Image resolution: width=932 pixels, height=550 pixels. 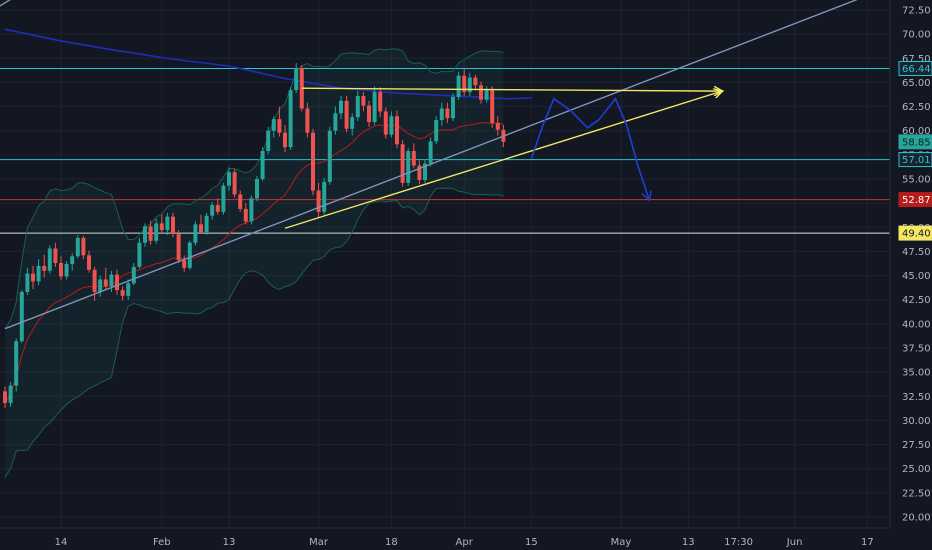 I want to click on y-tick-label: 32.50, so click(x=916, y=397).